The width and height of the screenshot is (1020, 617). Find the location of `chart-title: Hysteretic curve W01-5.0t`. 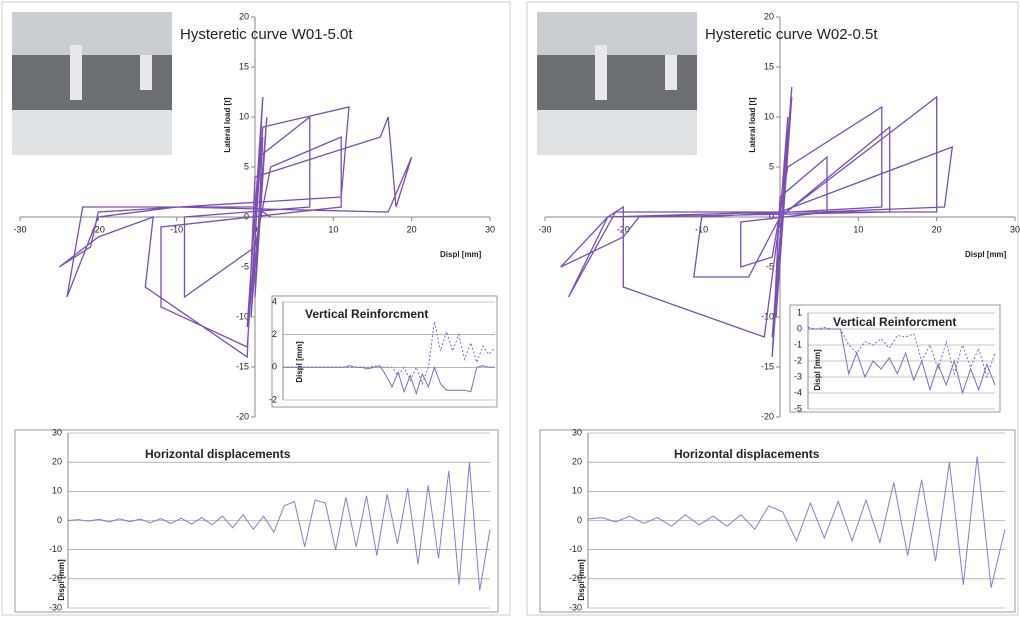

chart-title: Hysteretic curve W01-5.0t is located at coordinates (266, 34).